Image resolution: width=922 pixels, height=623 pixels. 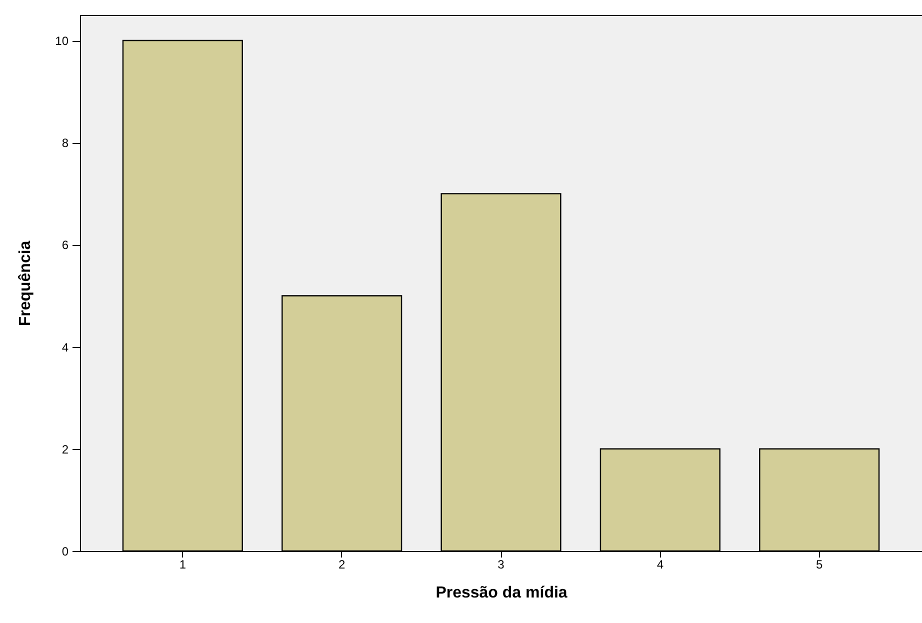 I want to click on x-tick-label: 1, so click(x=182, y=565).